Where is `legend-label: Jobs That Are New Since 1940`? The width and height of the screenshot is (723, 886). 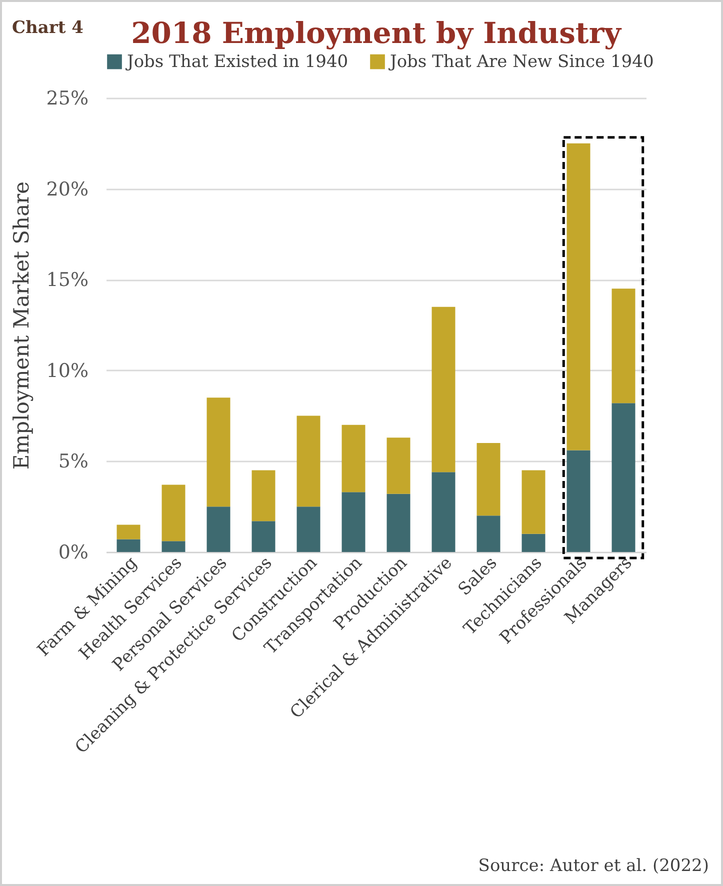
legend-label: Jobs That Are New Since 1940 is located at coordinates (521, 62).